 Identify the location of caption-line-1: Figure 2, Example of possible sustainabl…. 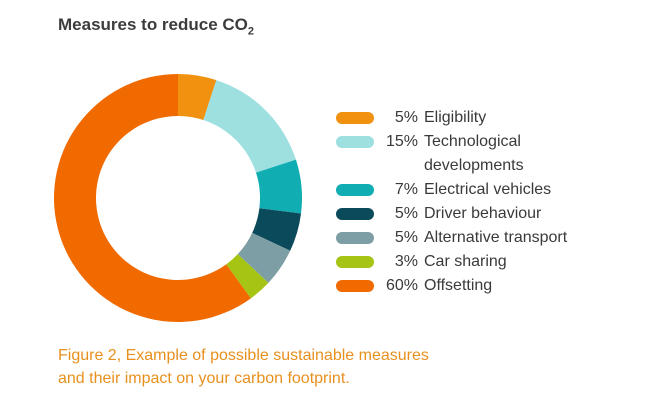
(243, 355).